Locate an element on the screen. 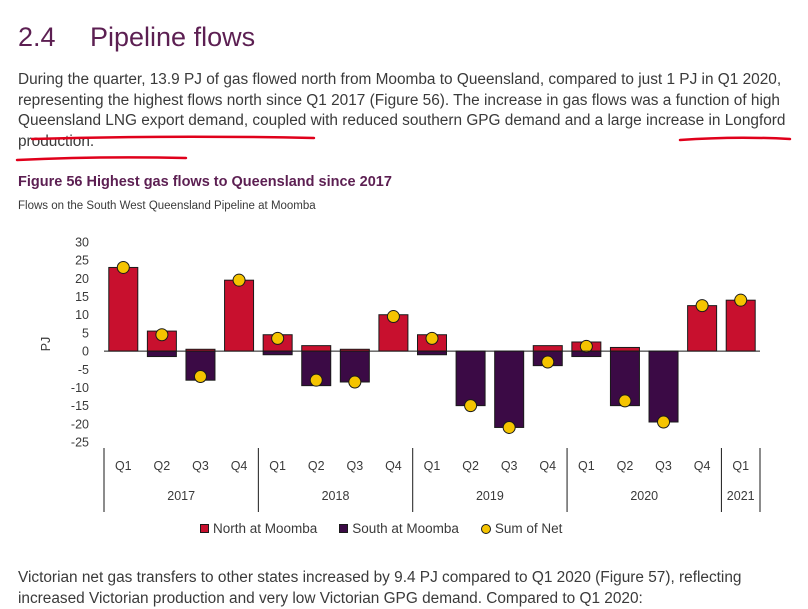 This screenshot has height=609, width=808. y-tick-label: -10 is located at coordinates (80, 388).